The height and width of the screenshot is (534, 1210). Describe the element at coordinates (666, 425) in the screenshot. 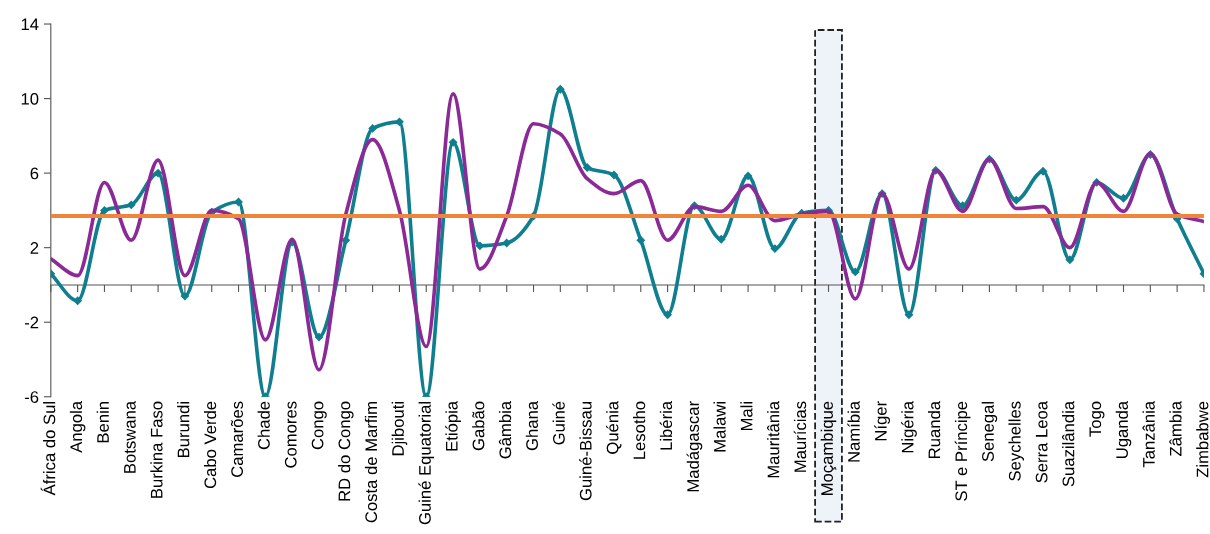

I see `x-tick-label: Libéria` at that location.